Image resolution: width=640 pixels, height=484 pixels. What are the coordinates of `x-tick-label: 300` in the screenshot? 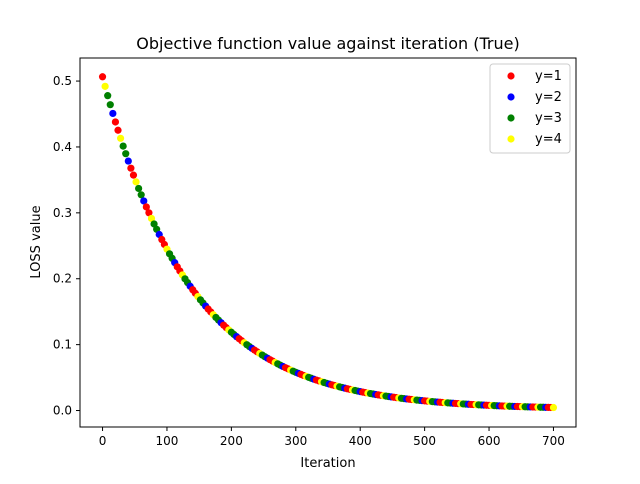 It's located at (295, 441).